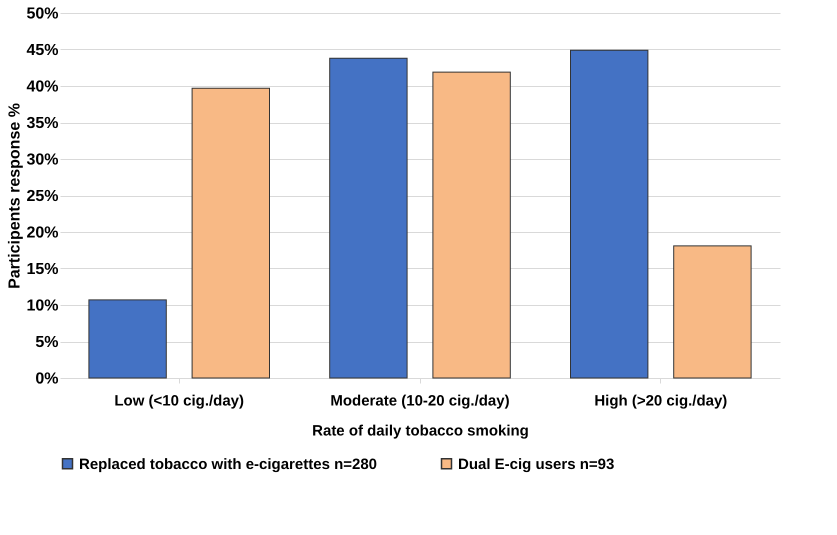 The width and height of the screenshot is (837, 535). What do you see at coordinates (42, 123) in the screenshot?
I see `y-tick-label: 35%` at bounding box center [42, 123].